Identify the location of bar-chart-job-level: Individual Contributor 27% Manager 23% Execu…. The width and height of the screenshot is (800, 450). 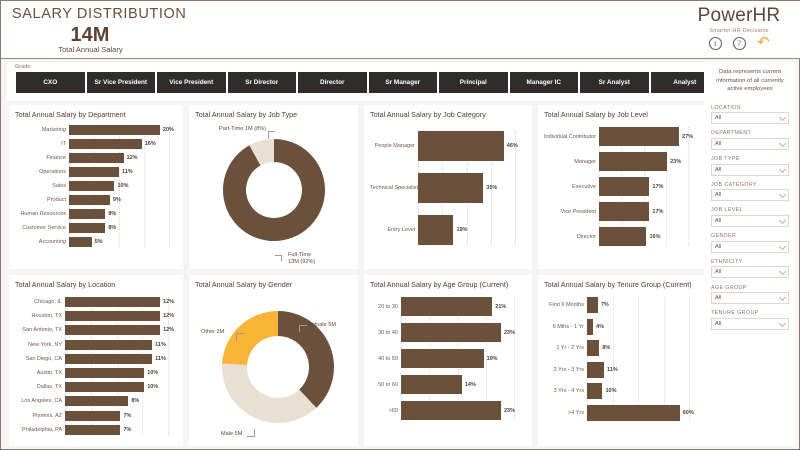
(621, 186).